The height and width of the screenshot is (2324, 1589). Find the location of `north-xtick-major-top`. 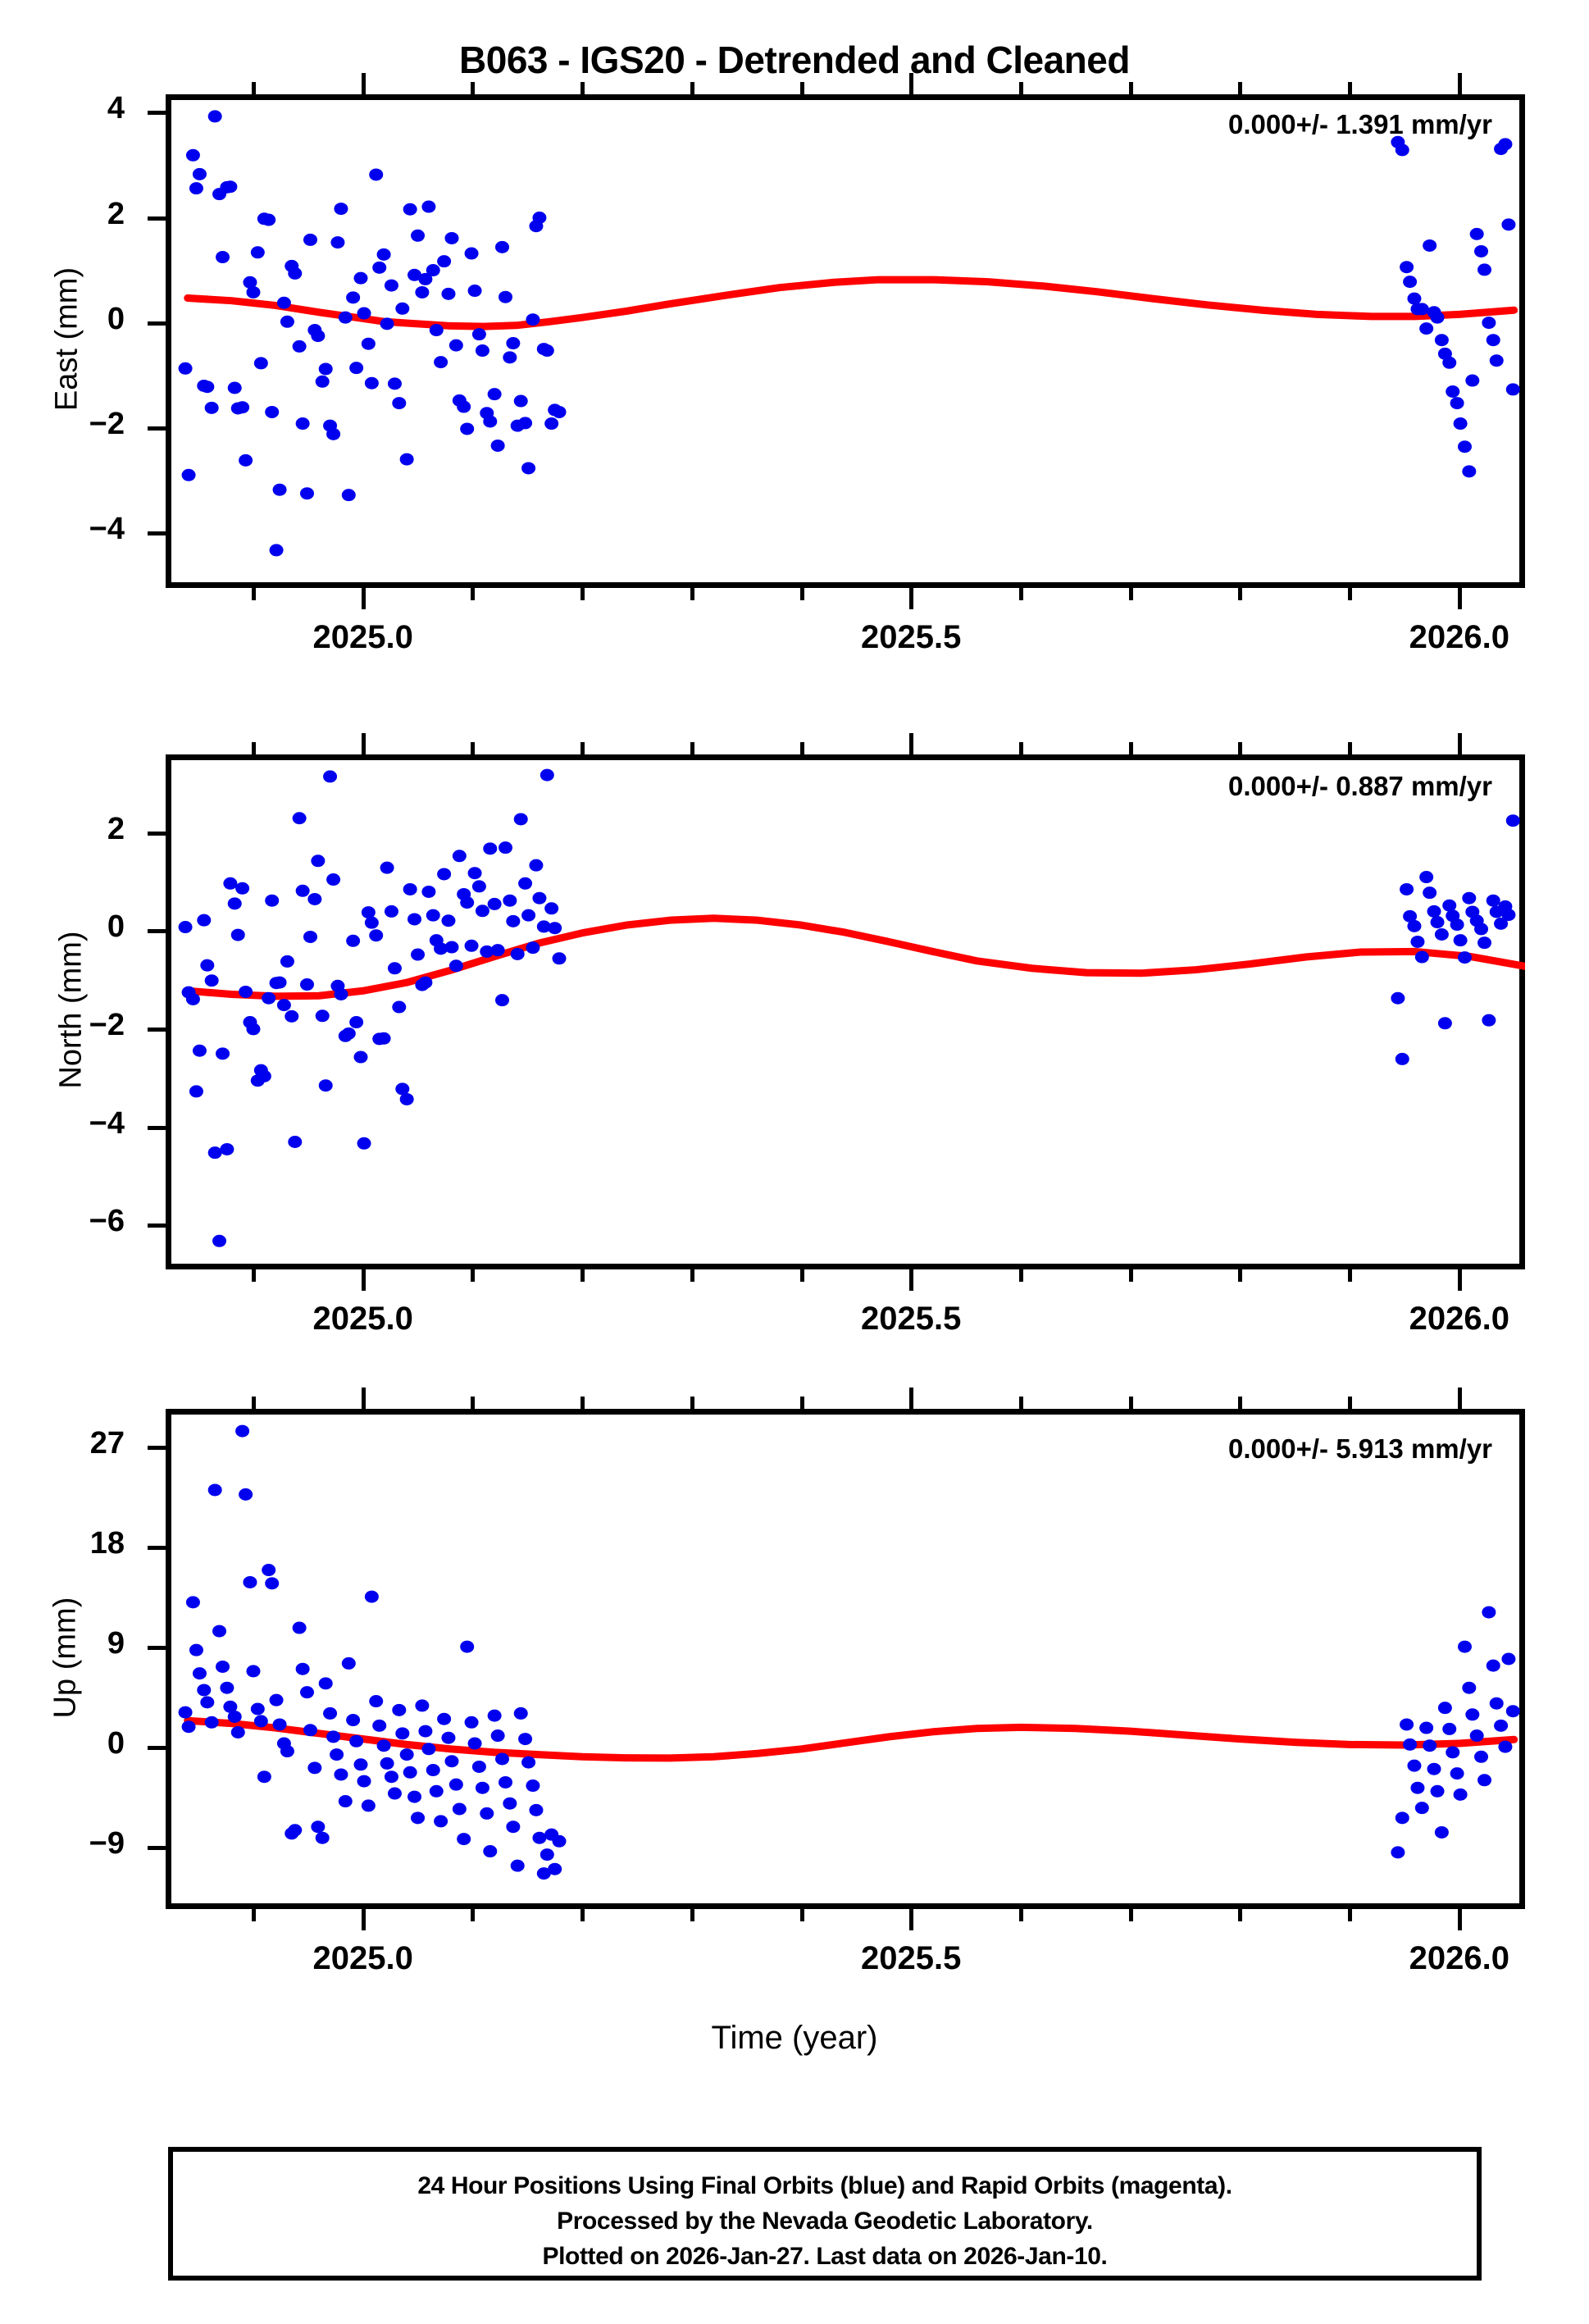

north-xtick-major-top is located at coordinates (911, 743).